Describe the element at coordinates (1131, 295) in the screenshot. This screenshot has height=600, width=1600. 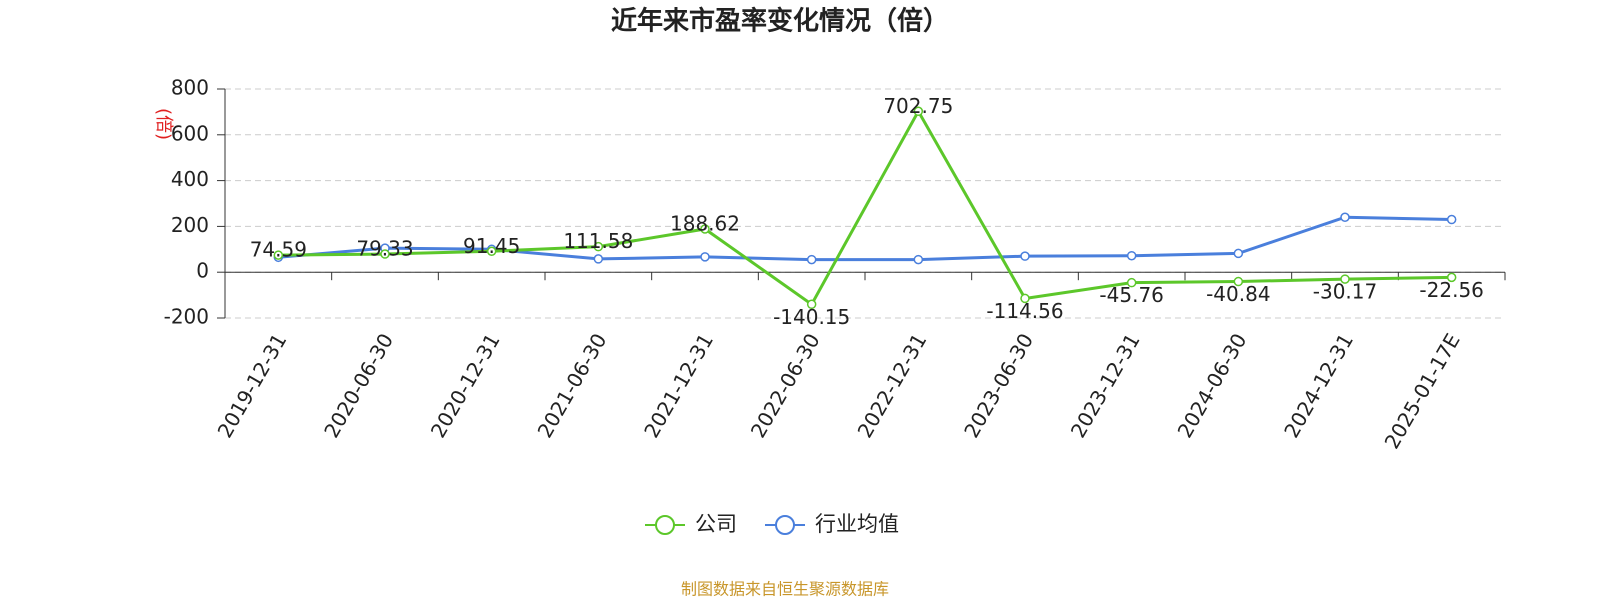
I see `data-label: -45.76` at that location.